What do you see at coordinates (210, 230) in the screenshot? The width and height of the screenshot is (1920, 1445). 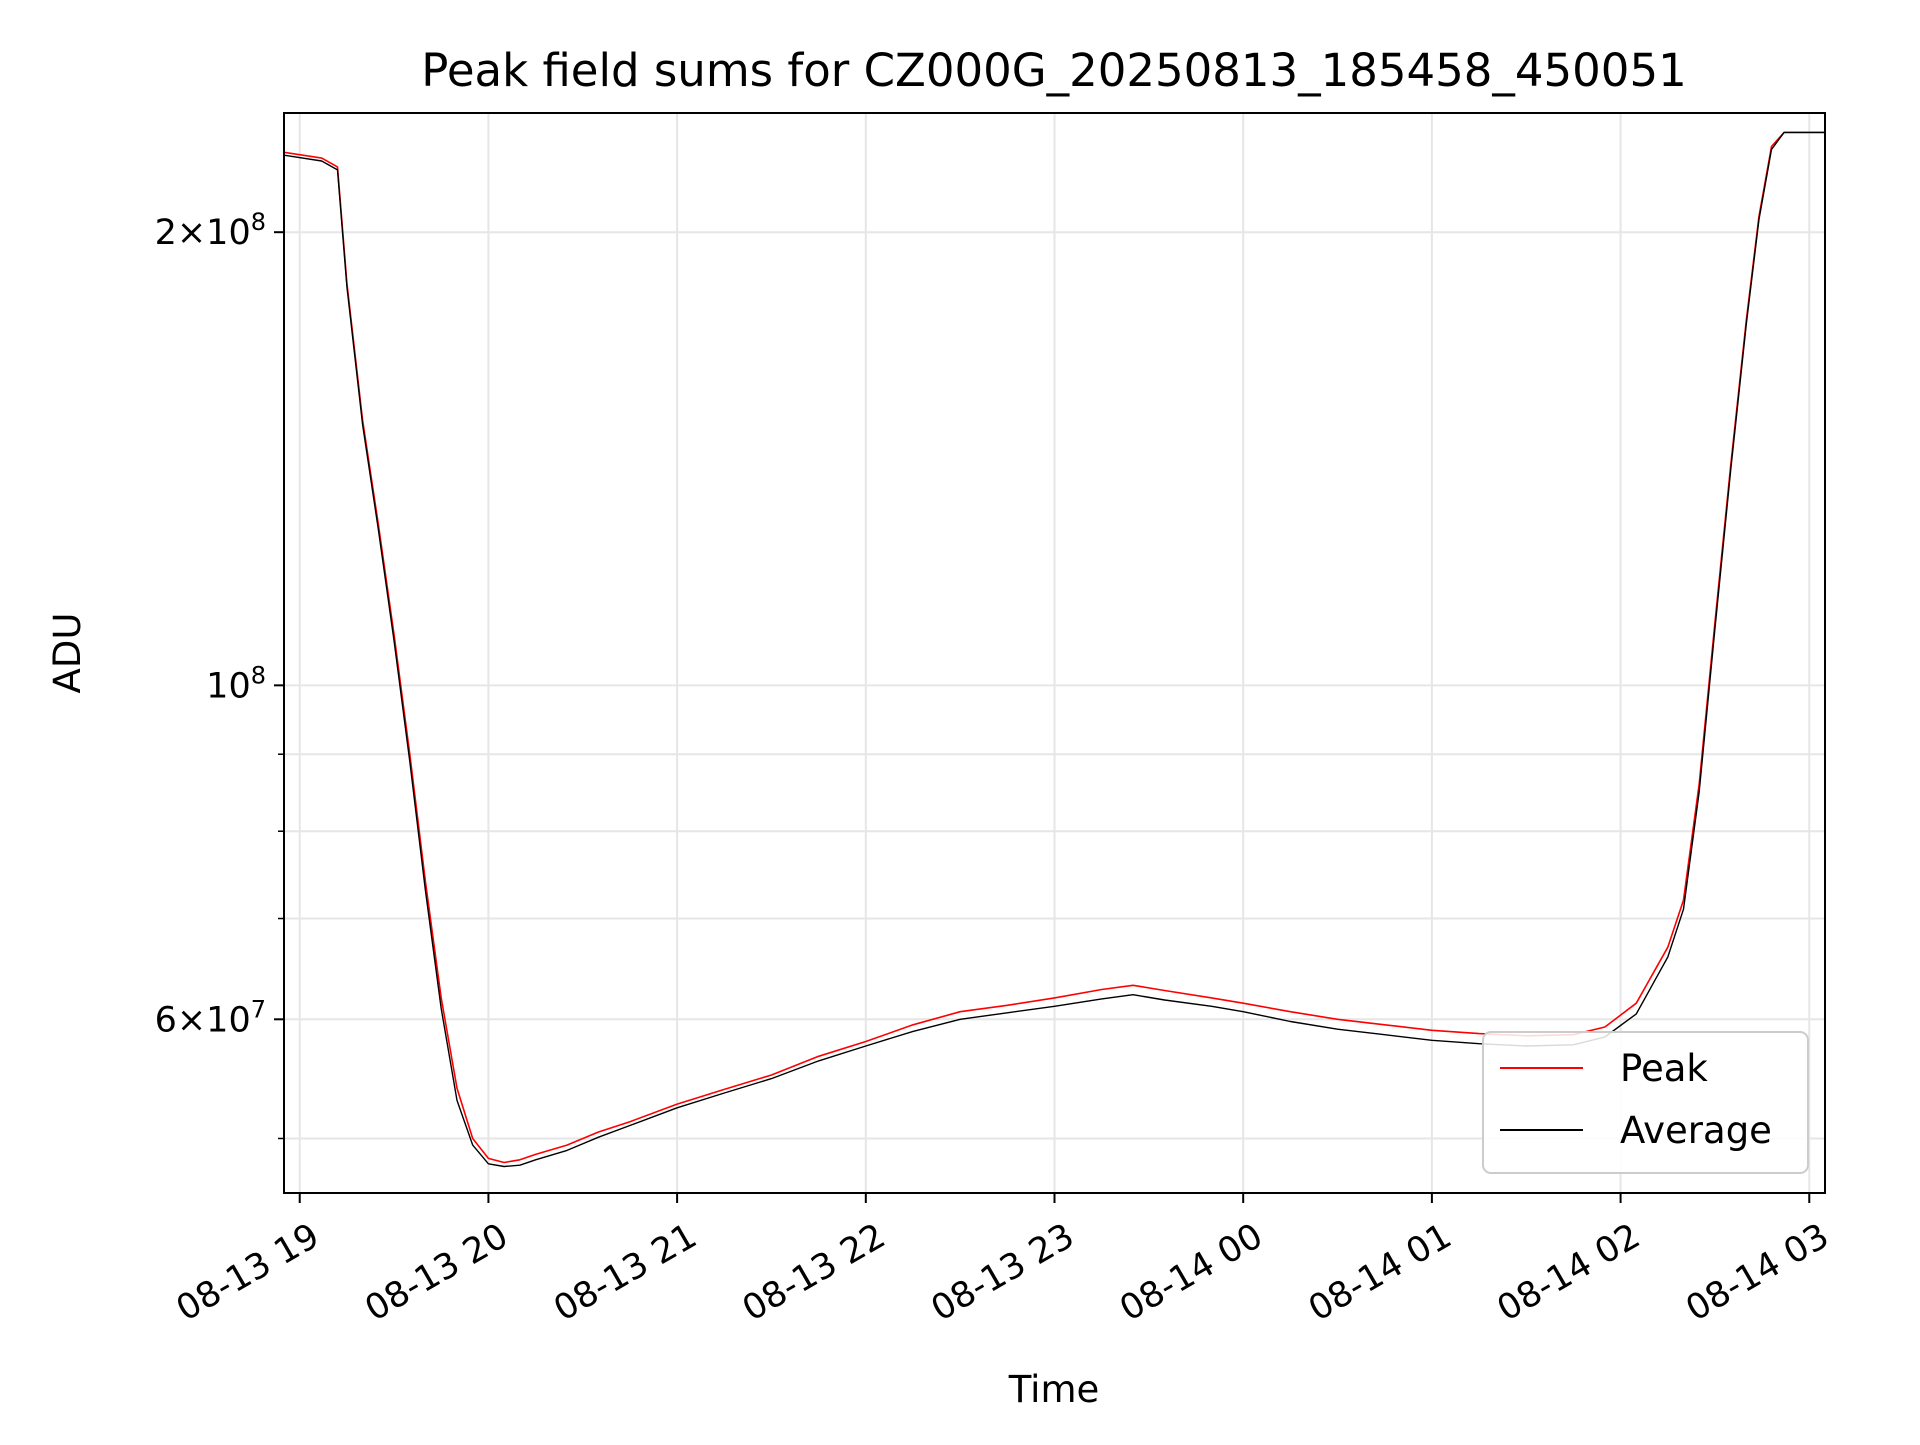 I see `y-tick-label: 2×108` at bounding box center [210, 230].